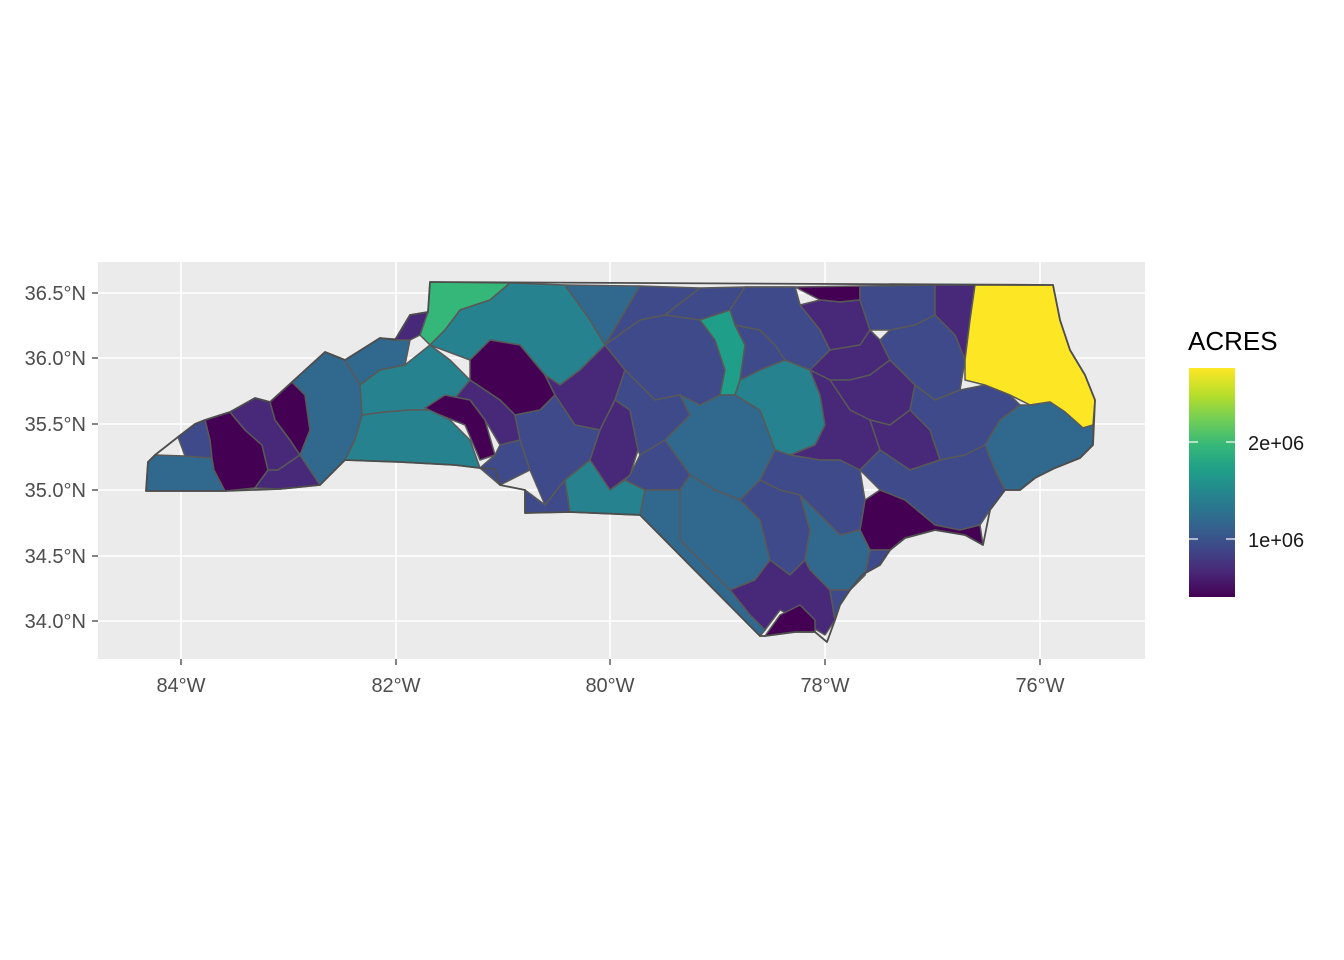 Image resolution: width=1344 pixels, height=960 pixels. I want to click on y-tick-label: 36.5°N, so click(55, 294).